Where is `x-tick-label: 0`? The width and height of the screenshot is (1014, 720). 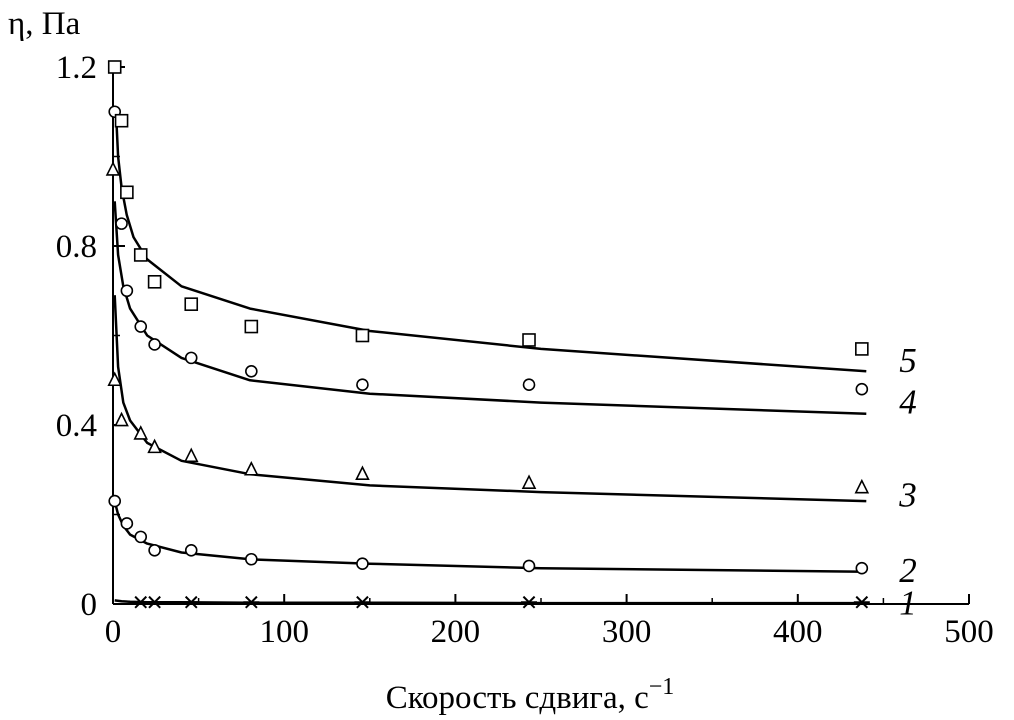 x-tick-label: 0 is located at coordinates (113, 632).